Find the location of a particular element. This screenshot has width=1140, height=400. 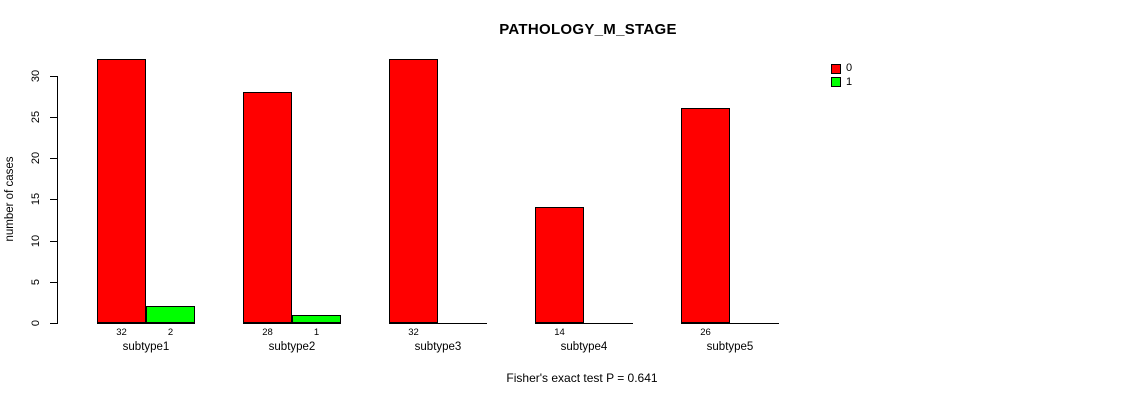

bar-subtype4-series0 is located at coordinates (559, 265).